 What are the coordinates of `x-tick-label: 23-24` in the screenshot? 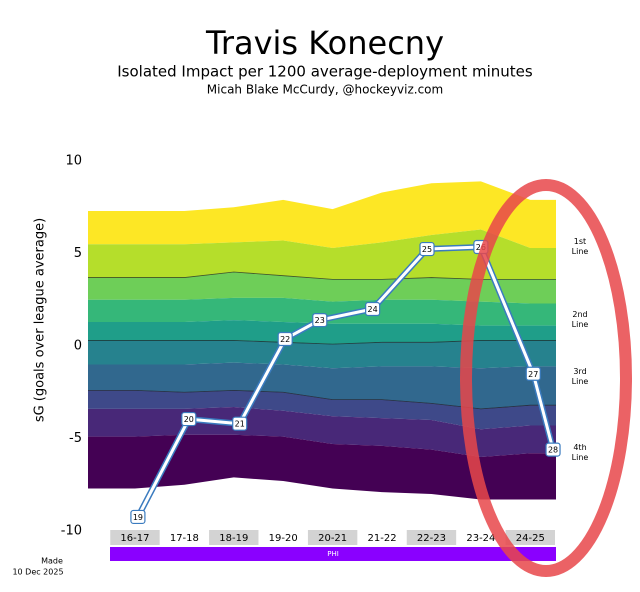 It's located at (480, 538).